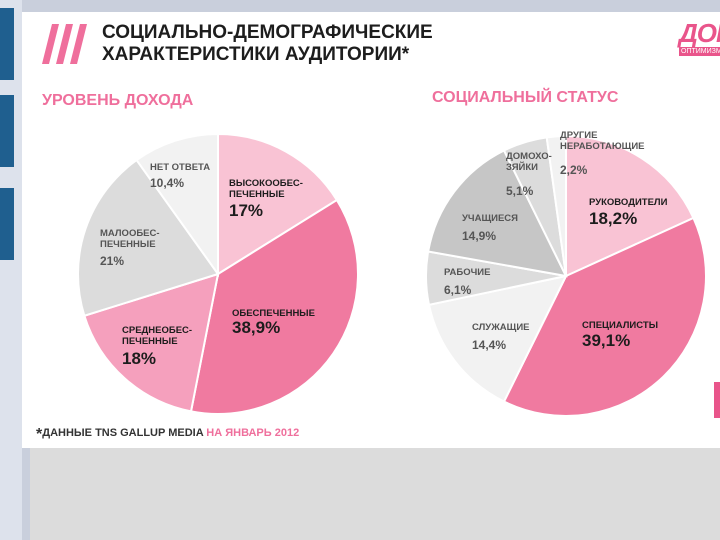 The width and height of the screenshot is (720, 540). I want to click on status-label-housewives: ДОМОХО- ЗЯЙКИ, so click(529, 162).